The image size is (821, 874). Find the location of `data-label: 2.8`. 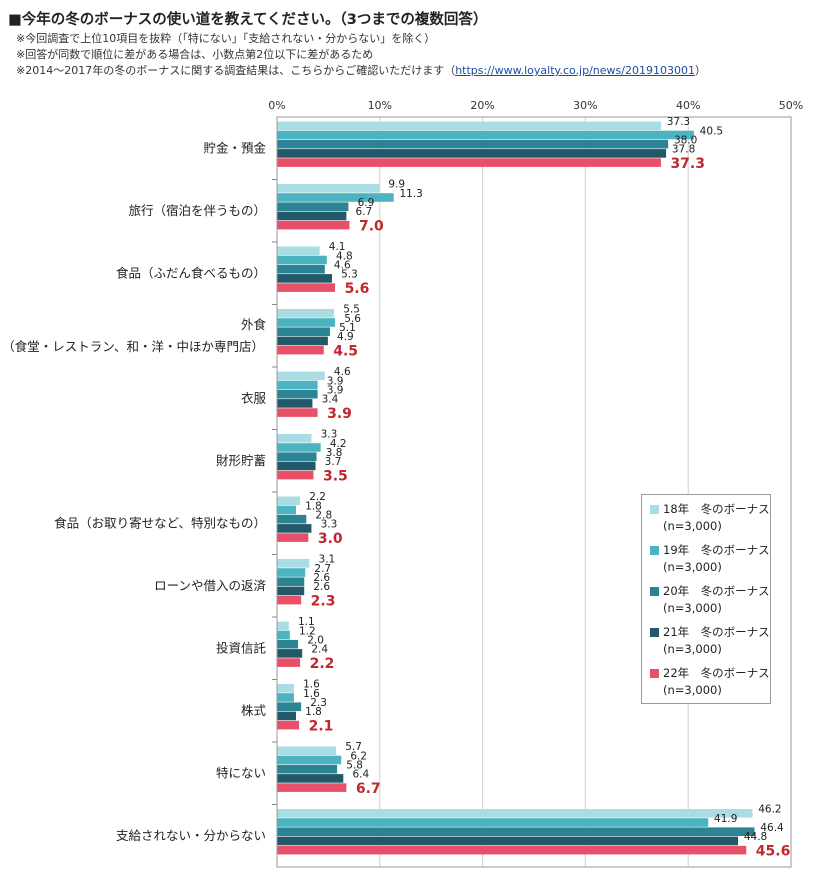

data-label: 2.8 is located at coordinates (323, 516).